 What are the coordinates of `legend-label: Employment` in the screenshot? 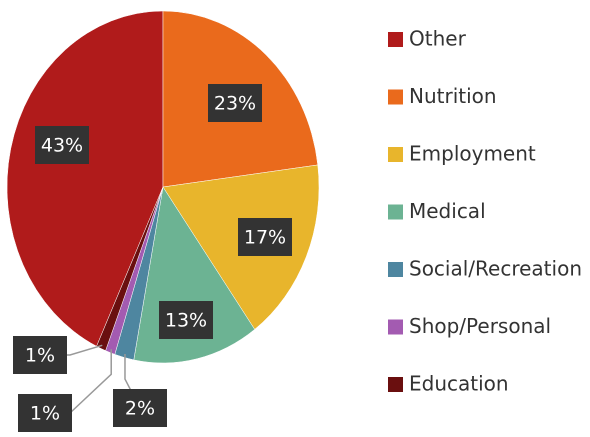 It's located at (472, 154).